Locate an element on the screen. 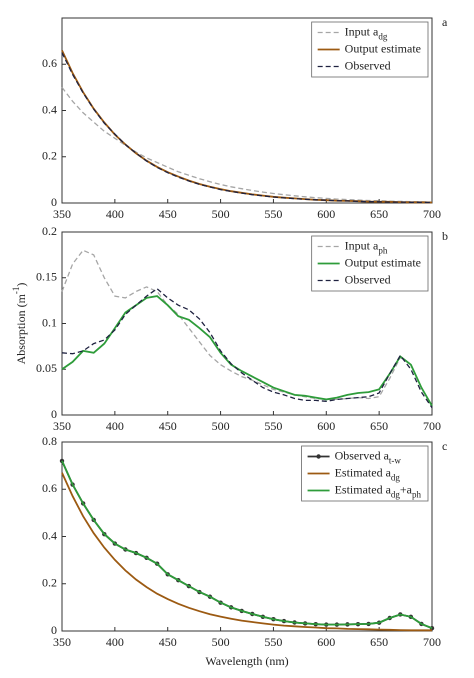  y-axis-label: Absorption (m-1) is located at coordinates (19, 324).